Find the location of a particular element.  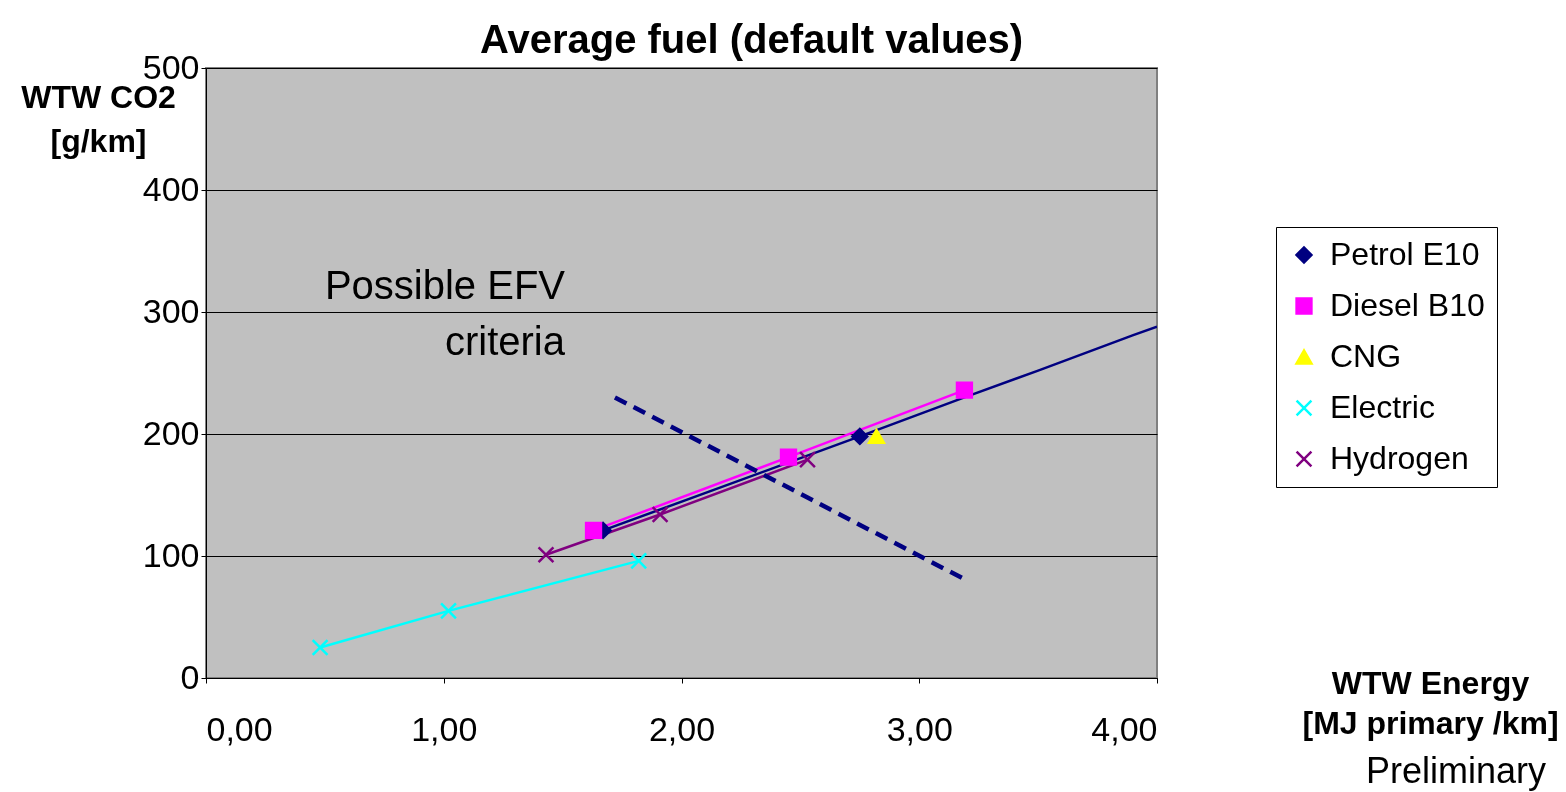

y-tick-label: 200 is located at coordinates (171, 432).